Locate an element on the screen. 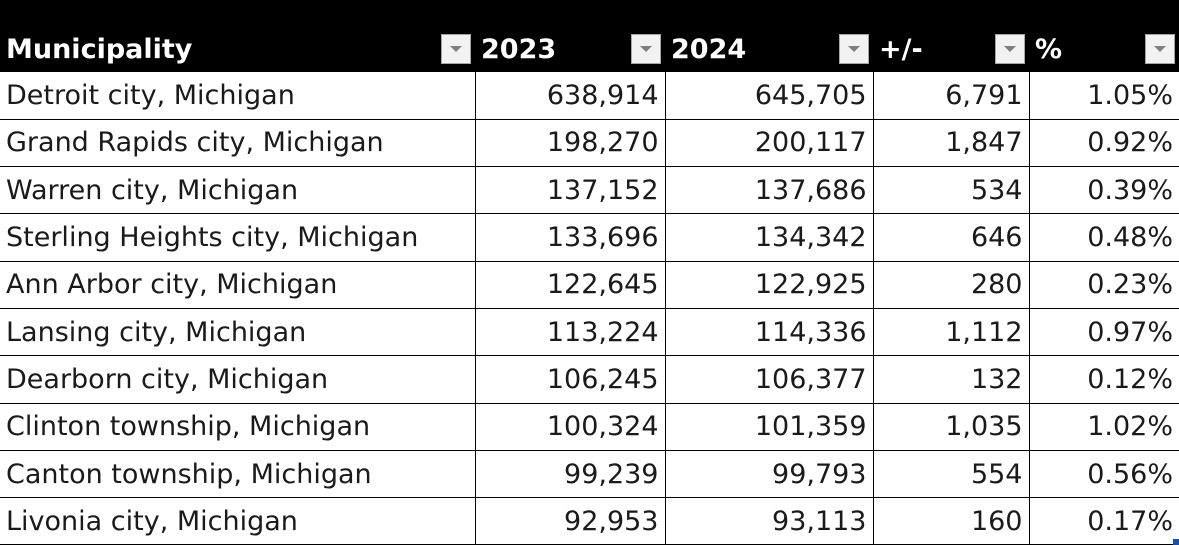 The image size is (1179, 545). cell-2024: 134,342 is located at coordinates (769, 237).